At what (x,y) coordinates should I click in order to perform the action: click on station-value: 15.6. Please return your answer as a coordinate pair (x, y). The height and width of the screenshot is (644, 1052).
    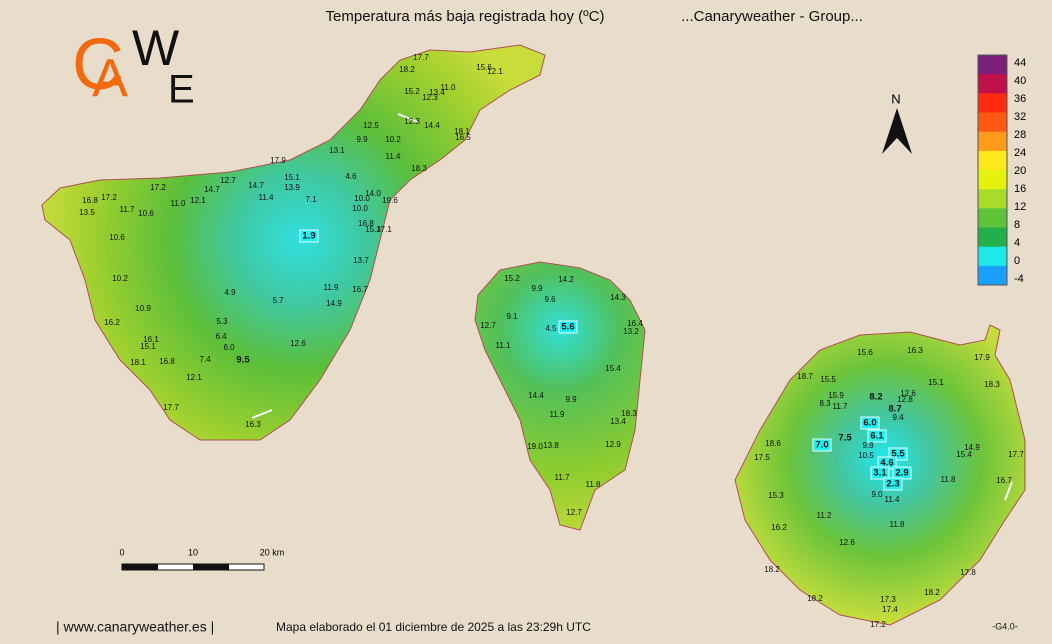
    Looking at the image, I should click on (865, 352).